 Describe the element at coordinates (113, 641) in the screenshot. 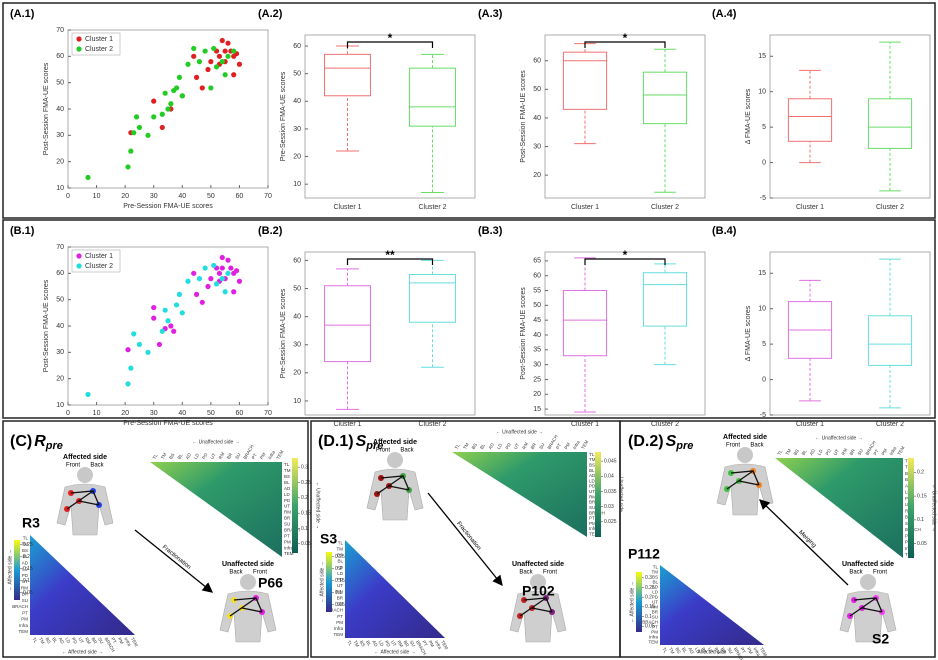

I see `muscle-label: PT` at that location.